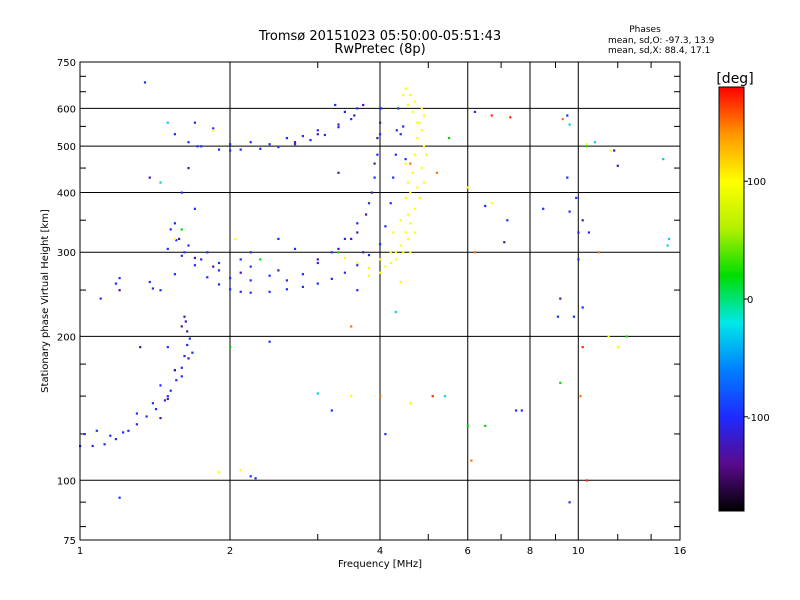 This screenshot has height=600, width=800. Describe the element at coordinates (680, 551) in the screenshot. I see `x-tick-label-6: 16` at that location.